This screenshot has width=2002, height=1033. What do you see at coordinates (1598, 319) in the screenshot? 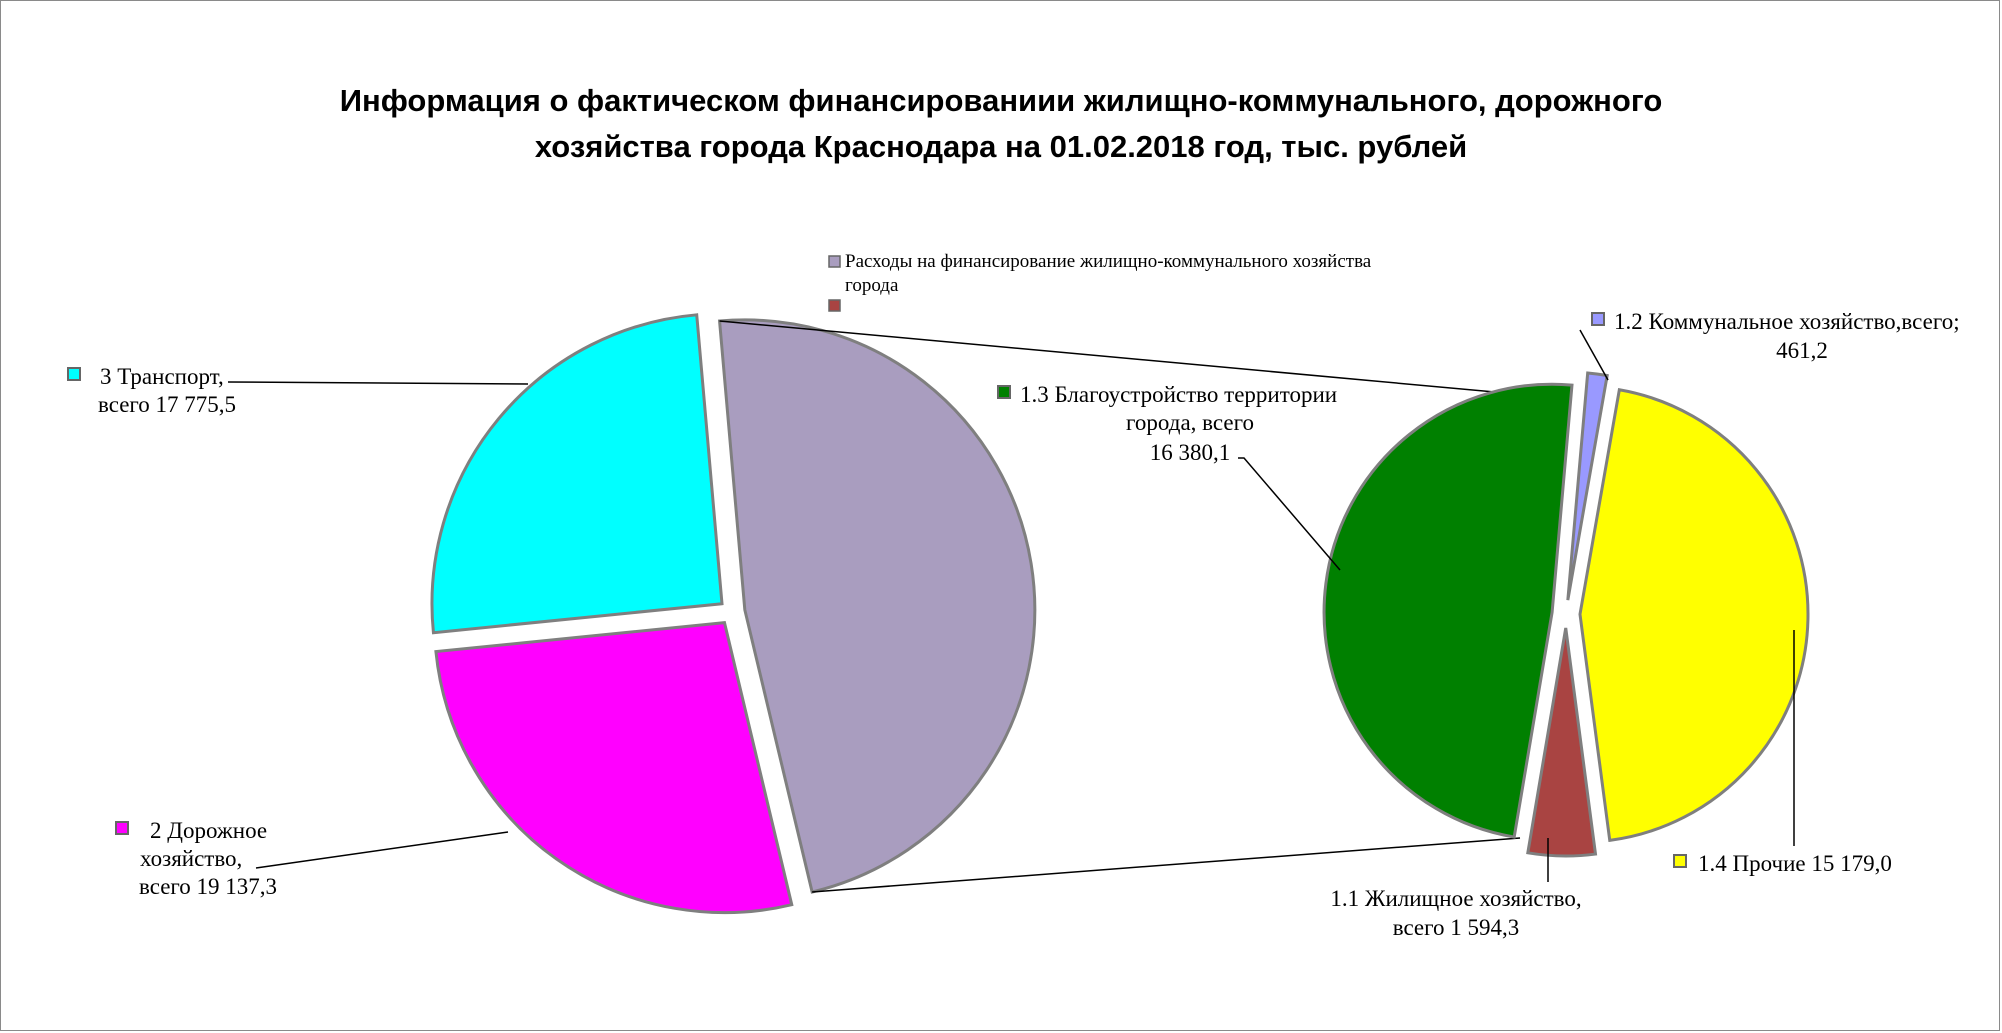
I see `legend-key-communal` at bounding box center [1598, 319].